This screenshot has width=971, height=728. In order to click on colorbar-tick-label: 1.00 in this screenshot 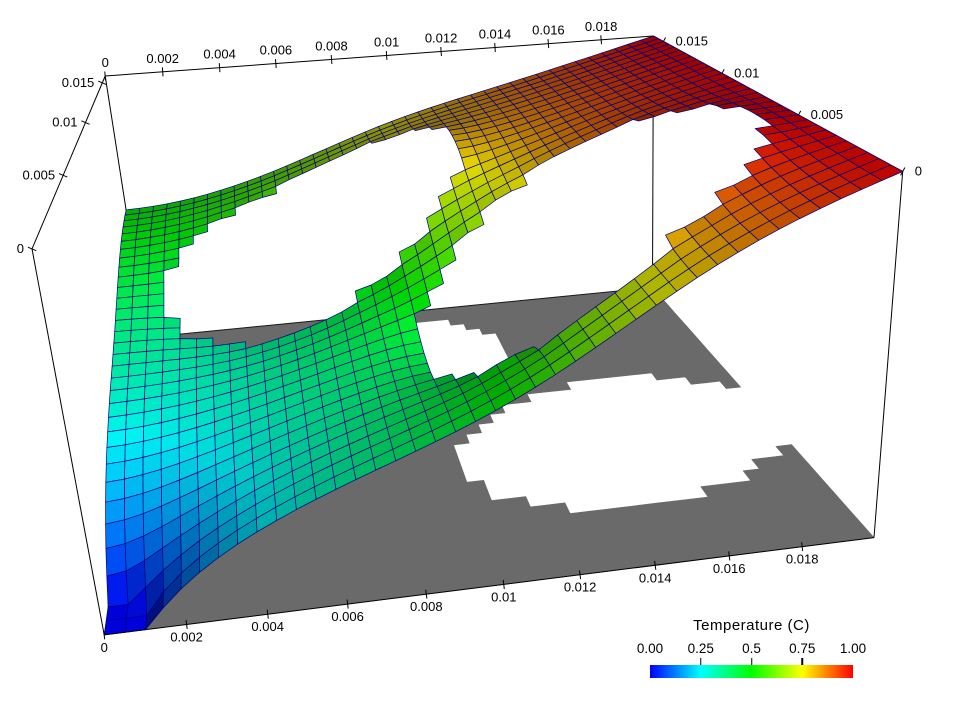, I will do `click(853, 648)`.